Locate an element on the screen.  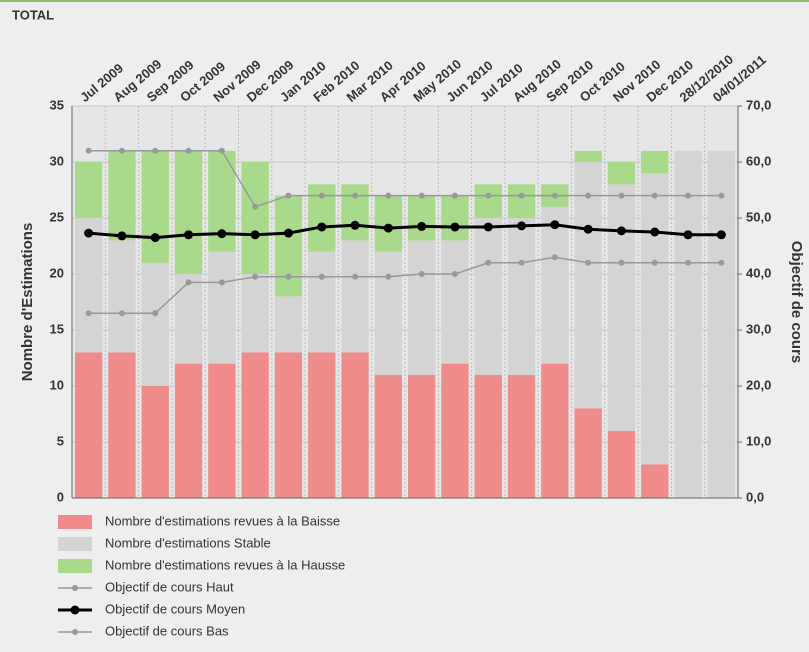
y-tick-label: 0 is located at coordinates (60, 496).